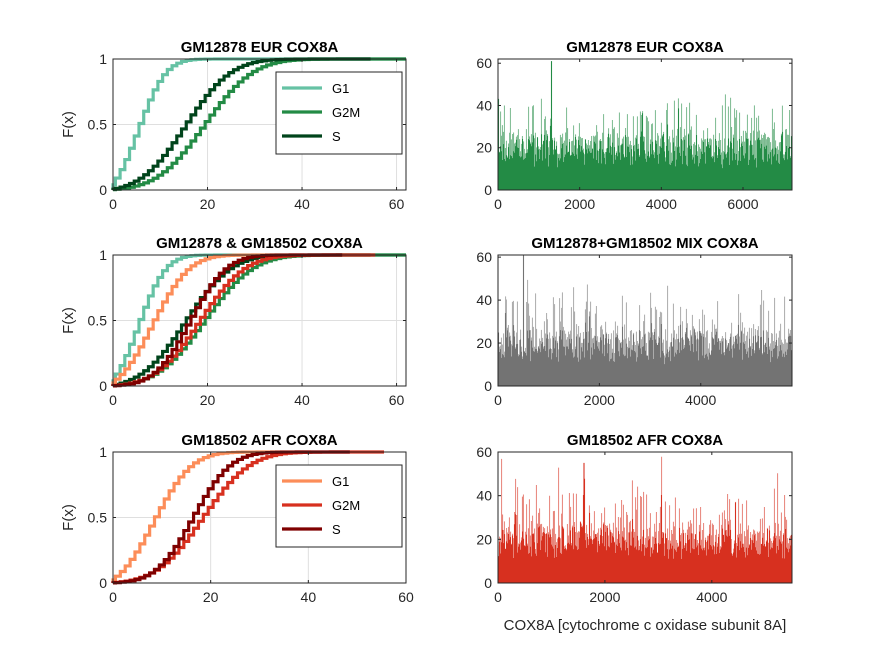  Describe the element at coordinates (103, 583) in the screenshot. I see `cdf-afr-y-tick-label: 0` at that location.